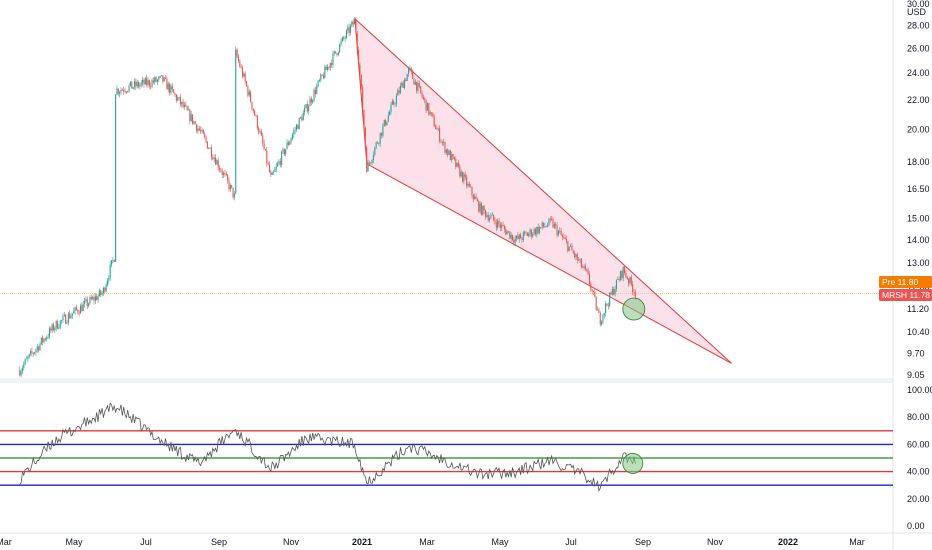  Describe the element at coordinates (219, 542) in the screenshot. I see `time-tick-label: Sep` at that location.